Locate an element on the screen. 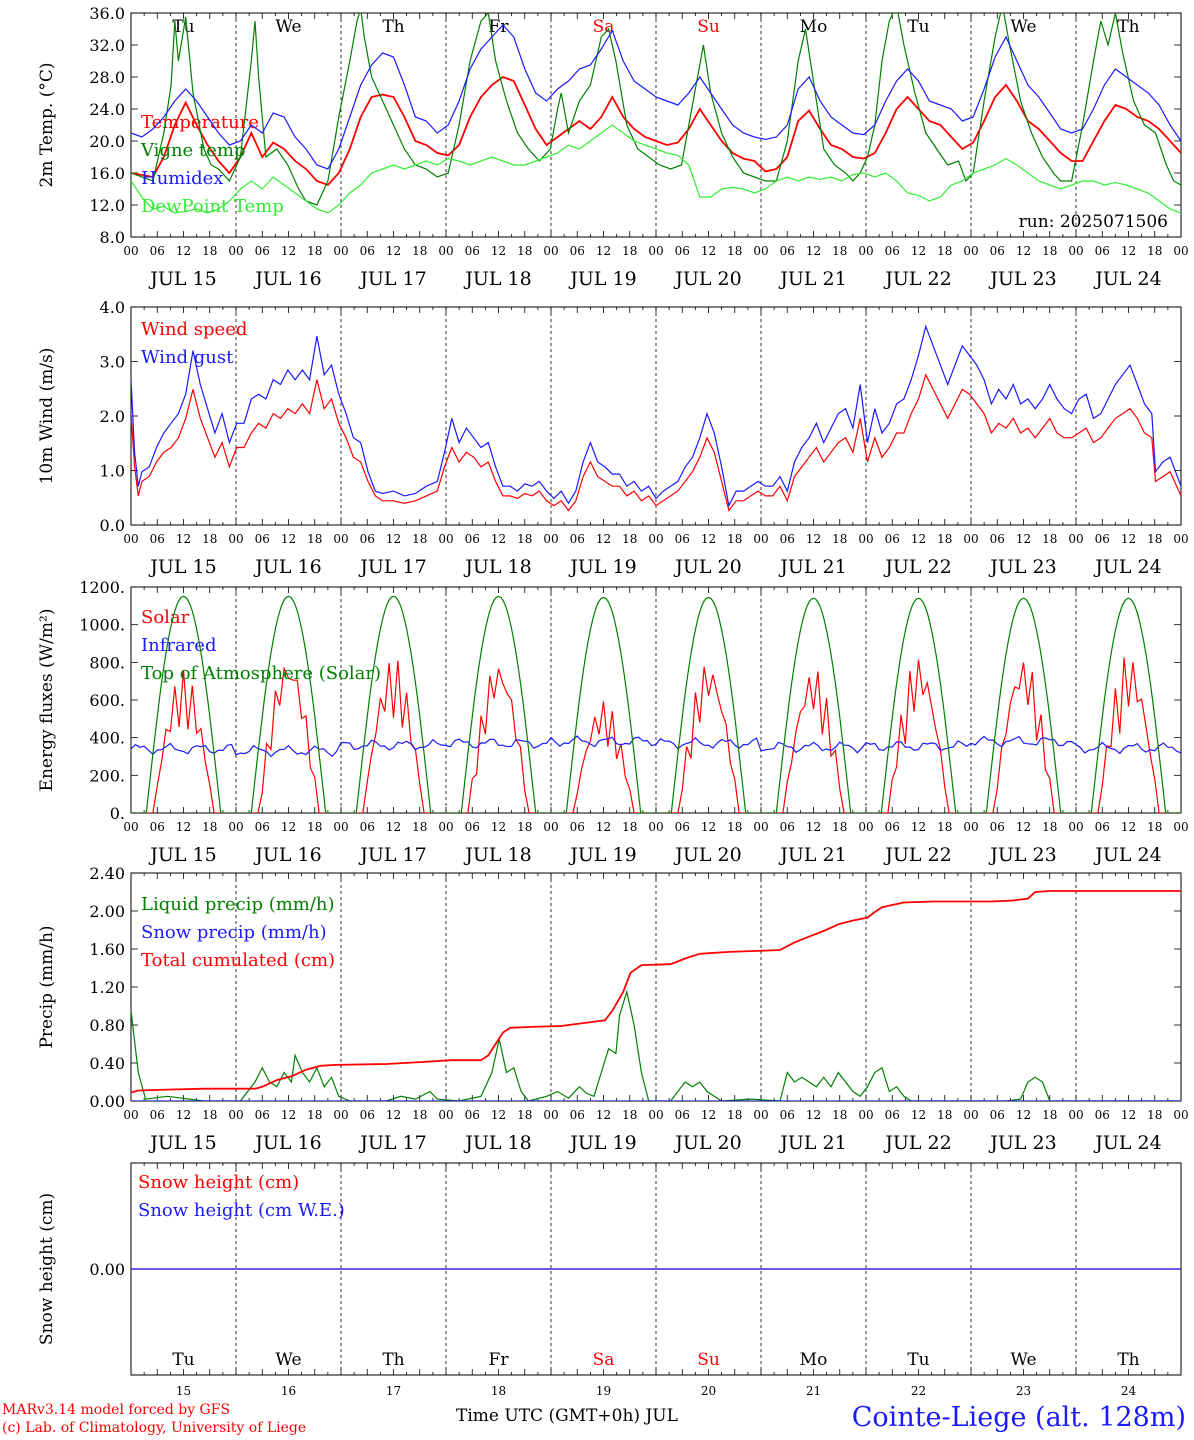 This screenshot has width=1194, height=1440. series-line-liquid-precip-mm-h- is located at coordinates (656, 1045).